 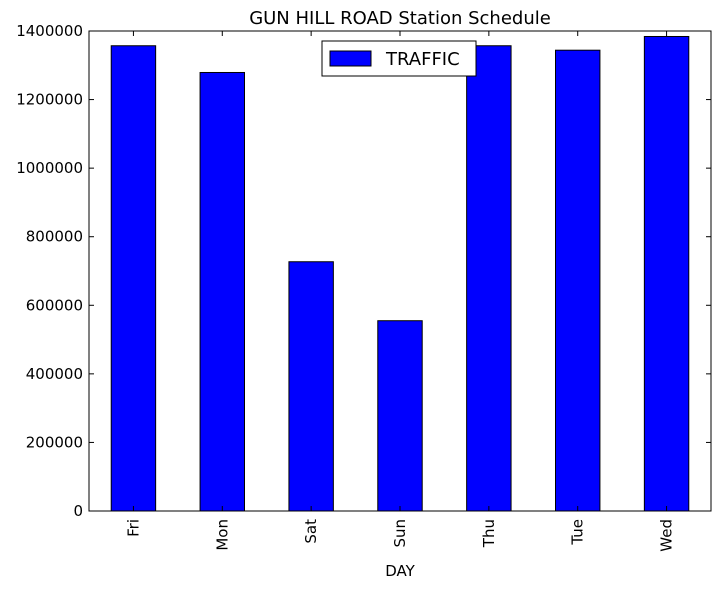 What do you see at coordinates (422, 59) in the screenshot?
I see `legend-label-traffic: TRAFFIC` at bounding box center [422, 59].